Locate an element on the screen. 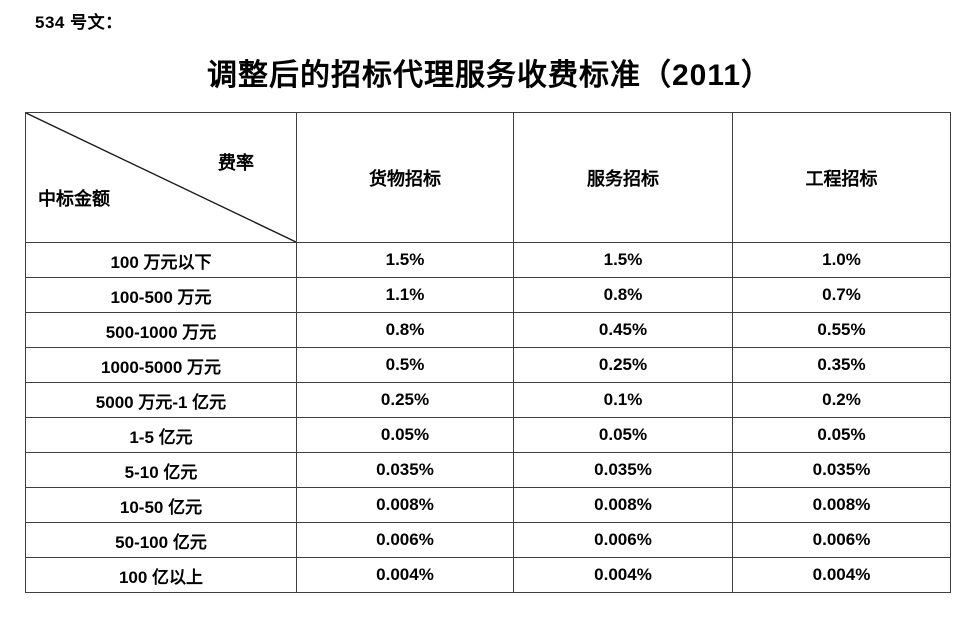 This screenshot has height=629, width=979. corner-label-rate: 费率 is located at coordinates (236, 163).